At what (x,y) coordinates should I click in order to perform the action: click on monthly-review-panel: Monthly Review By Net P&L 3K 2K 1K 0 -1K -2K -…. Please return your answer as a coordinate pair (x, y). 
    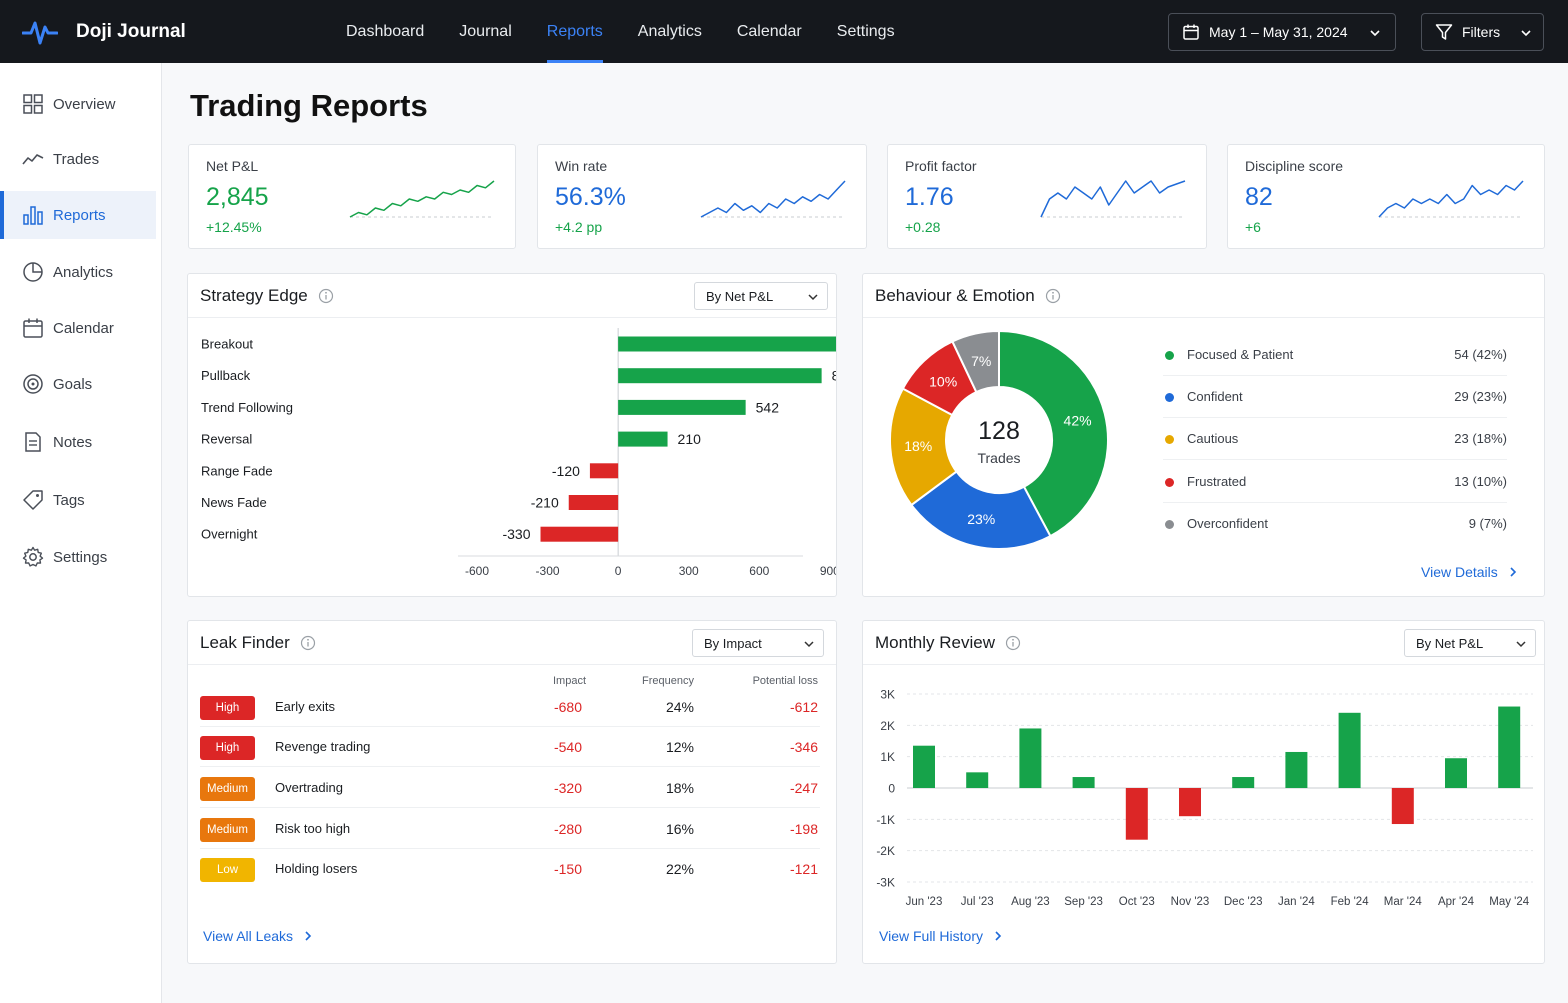
    Looking at the image, I should click on (1203, 792).